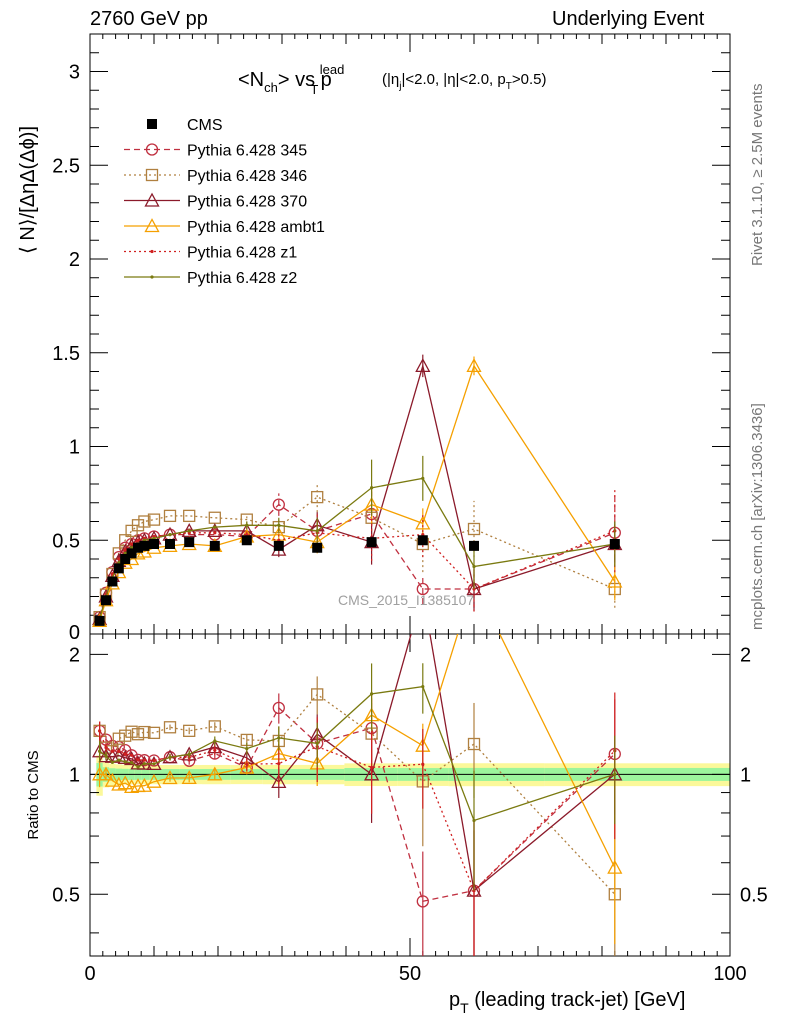  I want to click on y-tick-label: 3, so click(74, 73).